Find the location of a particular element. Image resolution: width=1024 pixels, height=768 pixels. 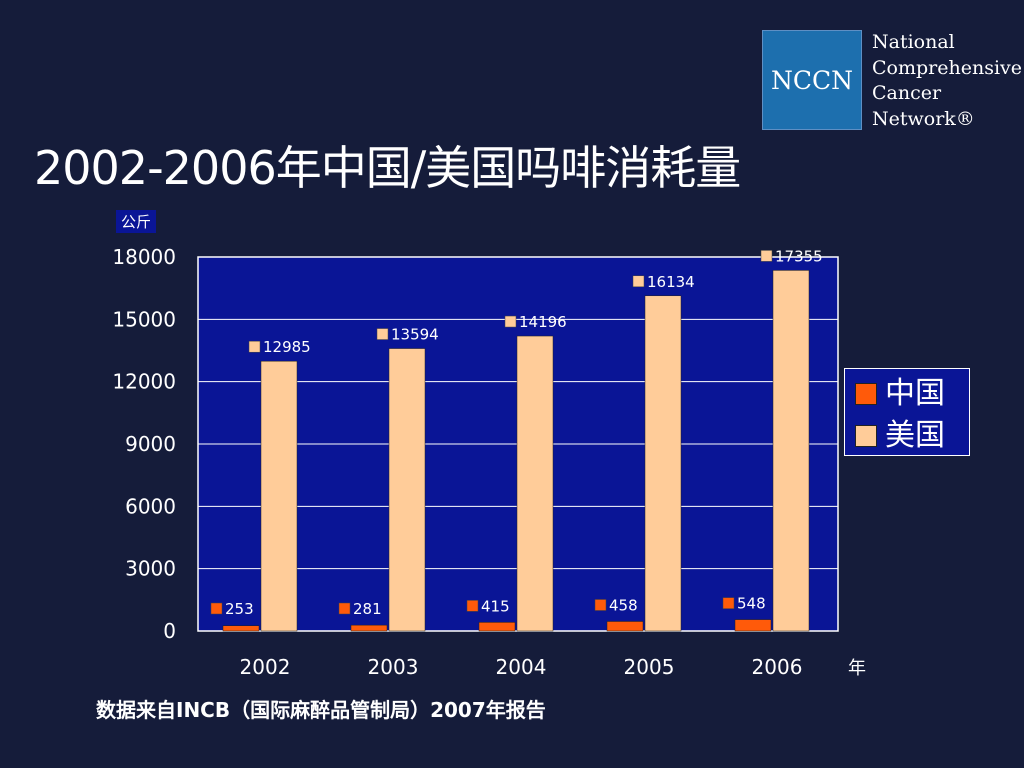

x-tick-label: 2006 is located at coordinates (777, 667).